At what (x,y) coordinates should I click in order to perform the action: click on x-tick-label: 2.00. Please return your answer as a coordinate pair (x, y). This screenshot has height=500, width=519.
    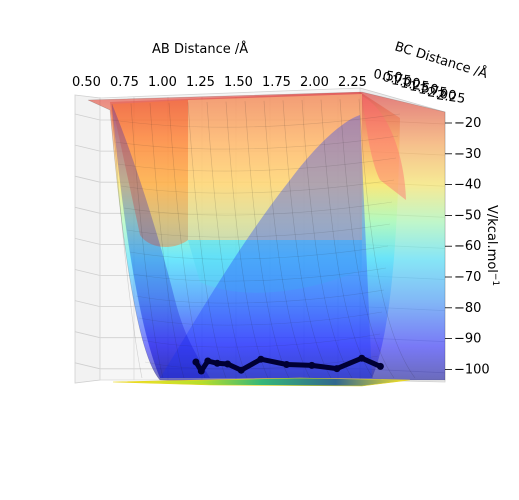
    Looking at the image, I should click on (314, 82).